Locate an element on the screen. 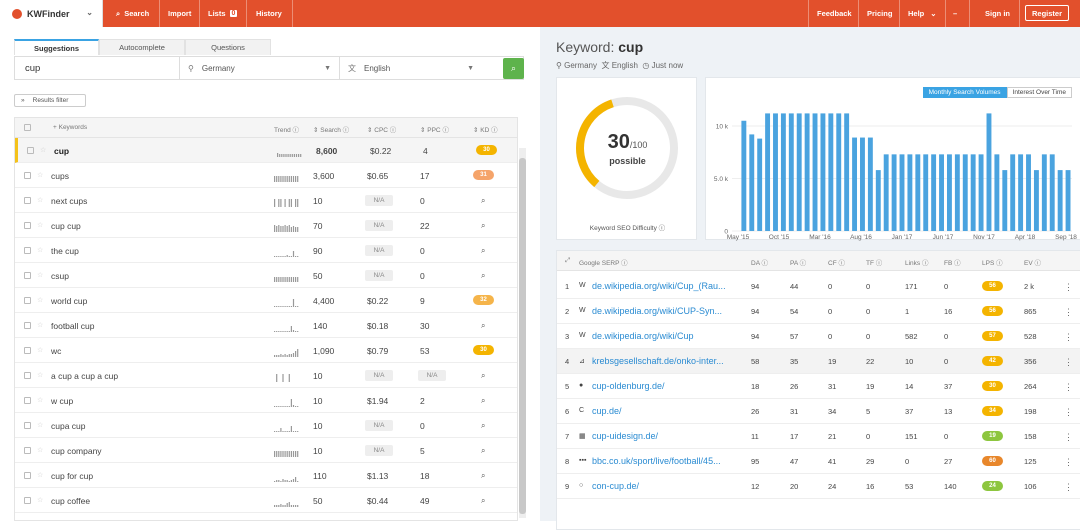  register-button: Register is located at coordinates (1047, 13).